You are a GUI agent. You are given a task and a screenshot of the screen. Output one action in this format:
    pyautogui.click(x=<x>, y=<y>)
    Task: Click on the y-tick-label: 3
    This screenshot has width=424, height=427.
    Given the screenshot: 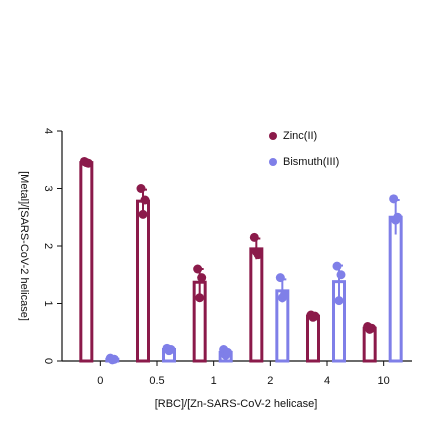 What is the action you would take?
    pyautogui.click(x=48, y=188)
    